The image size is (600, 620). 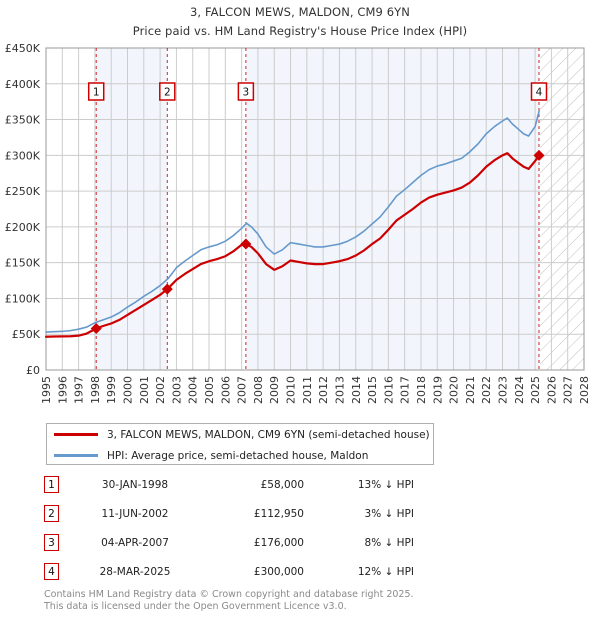 I want to click on x-axis-tick-label: 2025, so click(x=535, y=390).